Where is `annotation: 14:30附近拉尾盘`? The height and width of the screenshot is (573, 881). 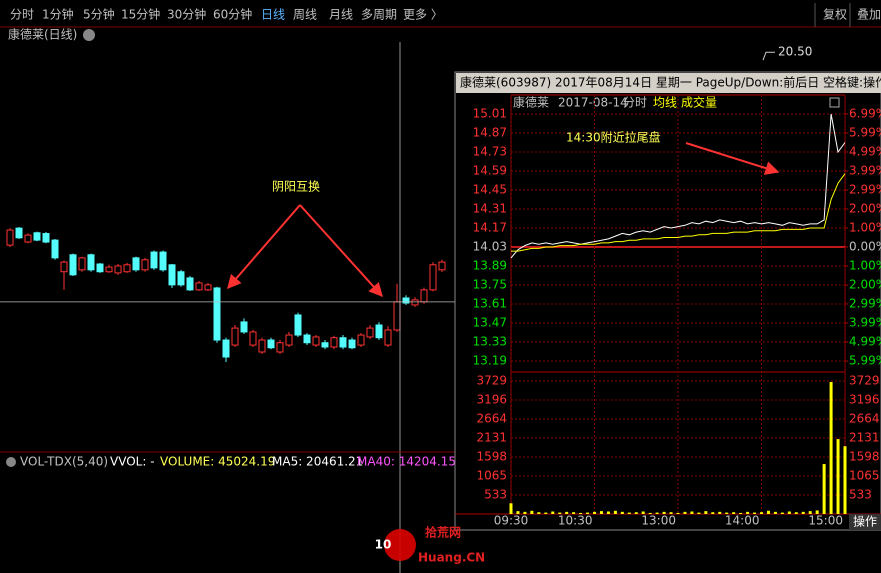 annotation: 14:30附近拉尾盘 is located at coordinates (613, 137).